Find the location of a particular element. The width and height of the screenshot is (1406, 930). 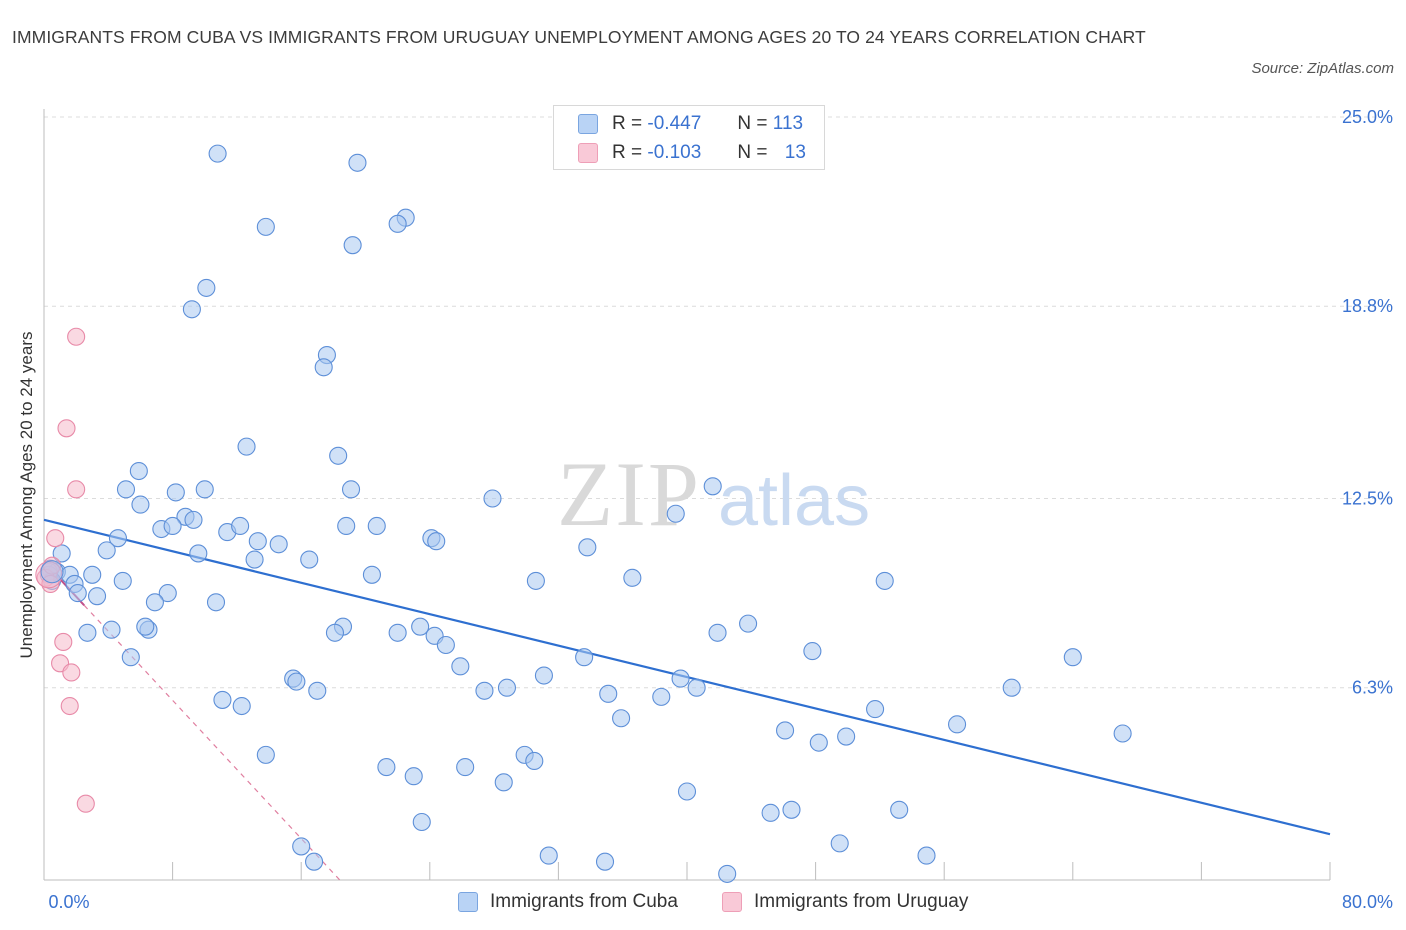

y-tick-label: 12.5% is located at coordinates (1367, 499).